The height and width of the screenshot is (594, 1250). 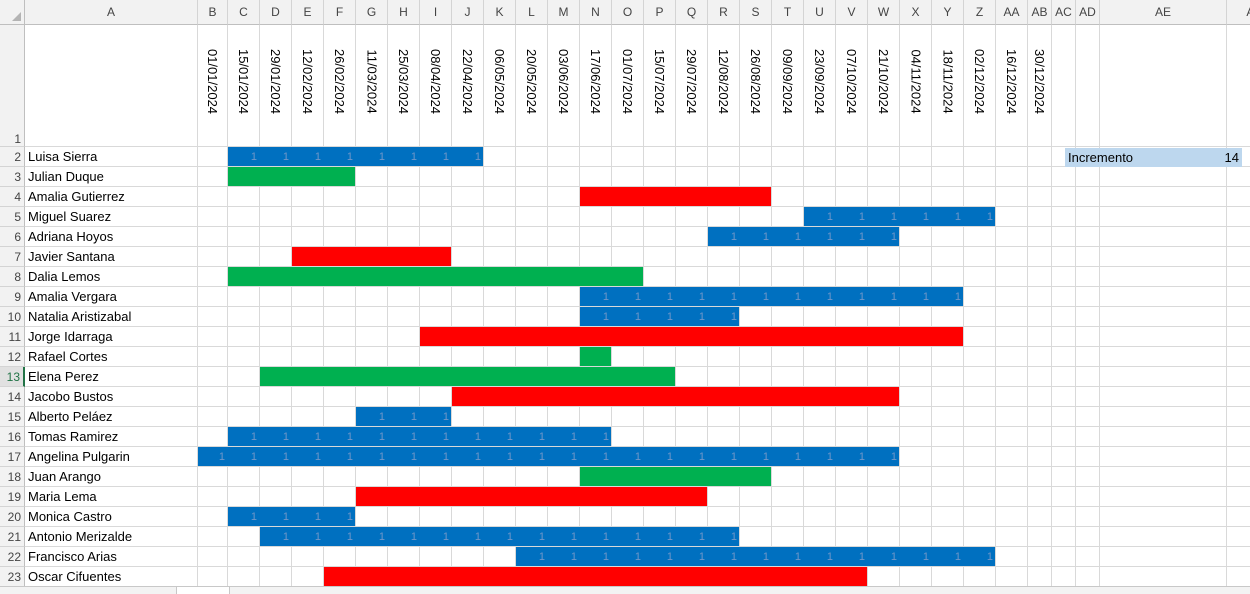 What do you see at coordinates (12, 257) in the screenshot?
I see `row-header-7: 7` at bounding box center [12, 257].